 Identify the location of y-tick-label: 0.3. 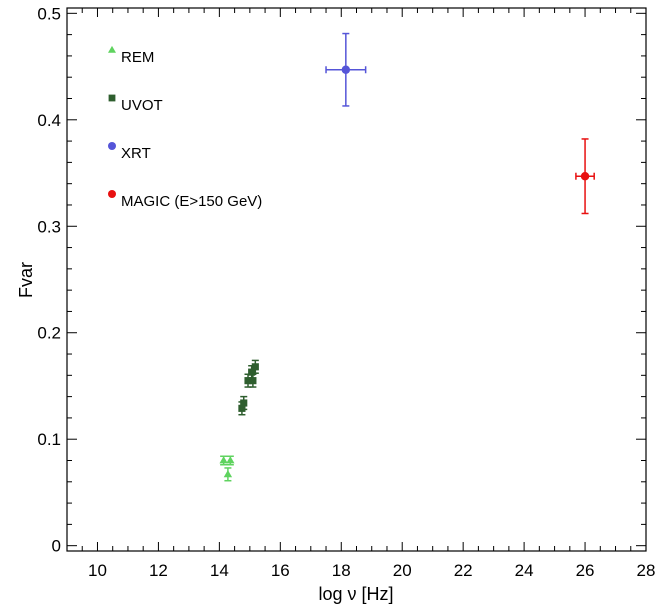
(49, 226).